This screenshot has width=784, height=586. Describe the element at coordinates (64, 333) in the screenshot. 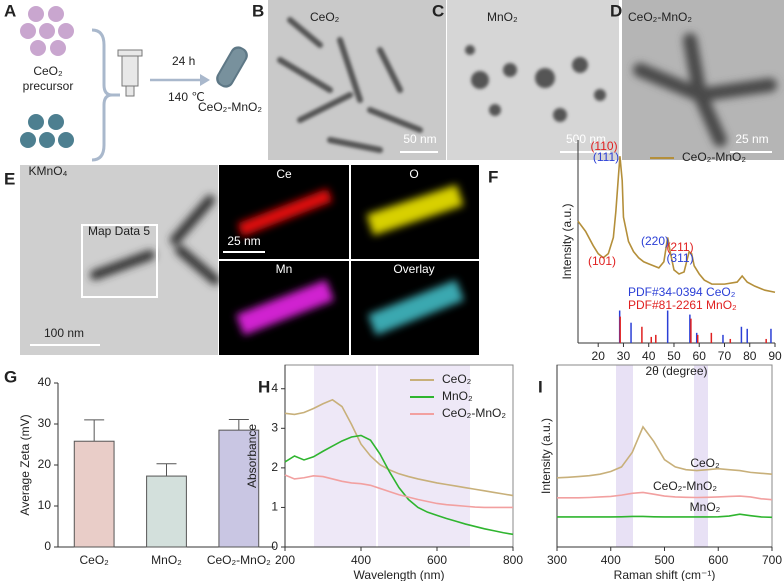

I see `scale-label: 100 nm` at that location.